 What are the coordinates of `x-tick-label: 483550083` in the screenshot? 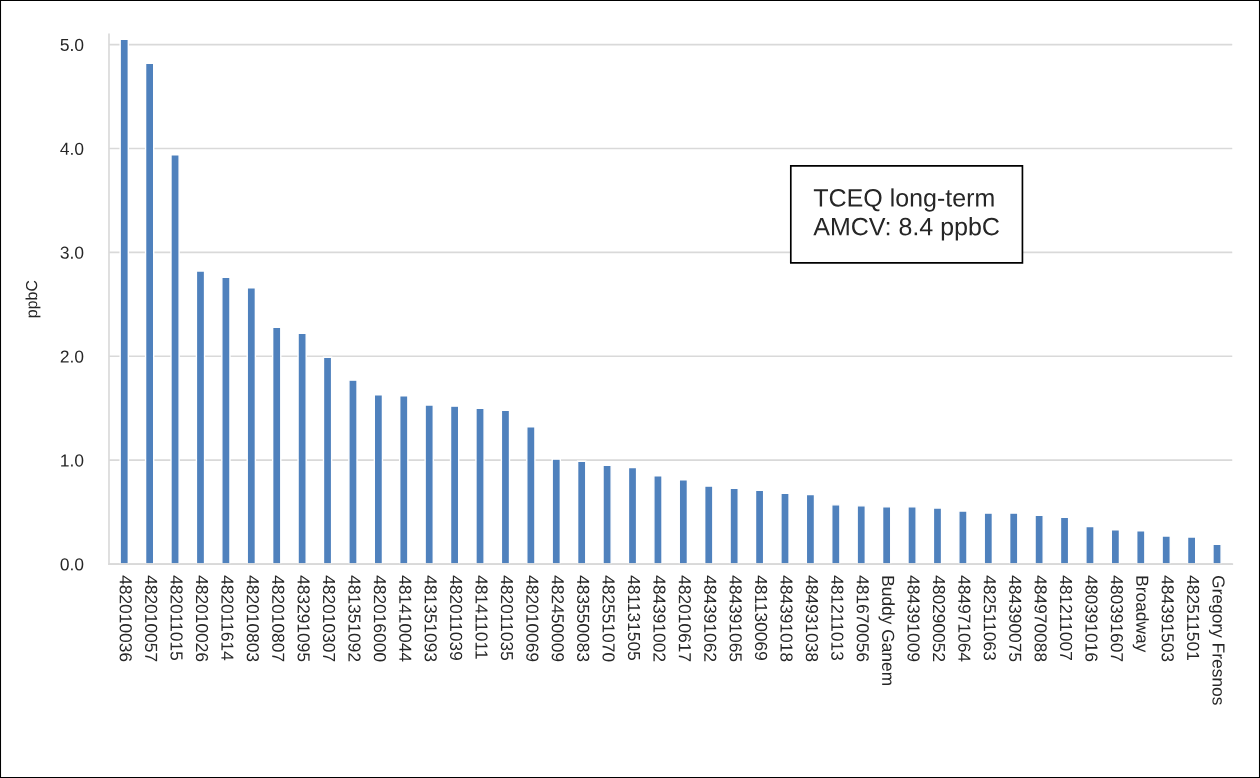 It's located at (583, 618).